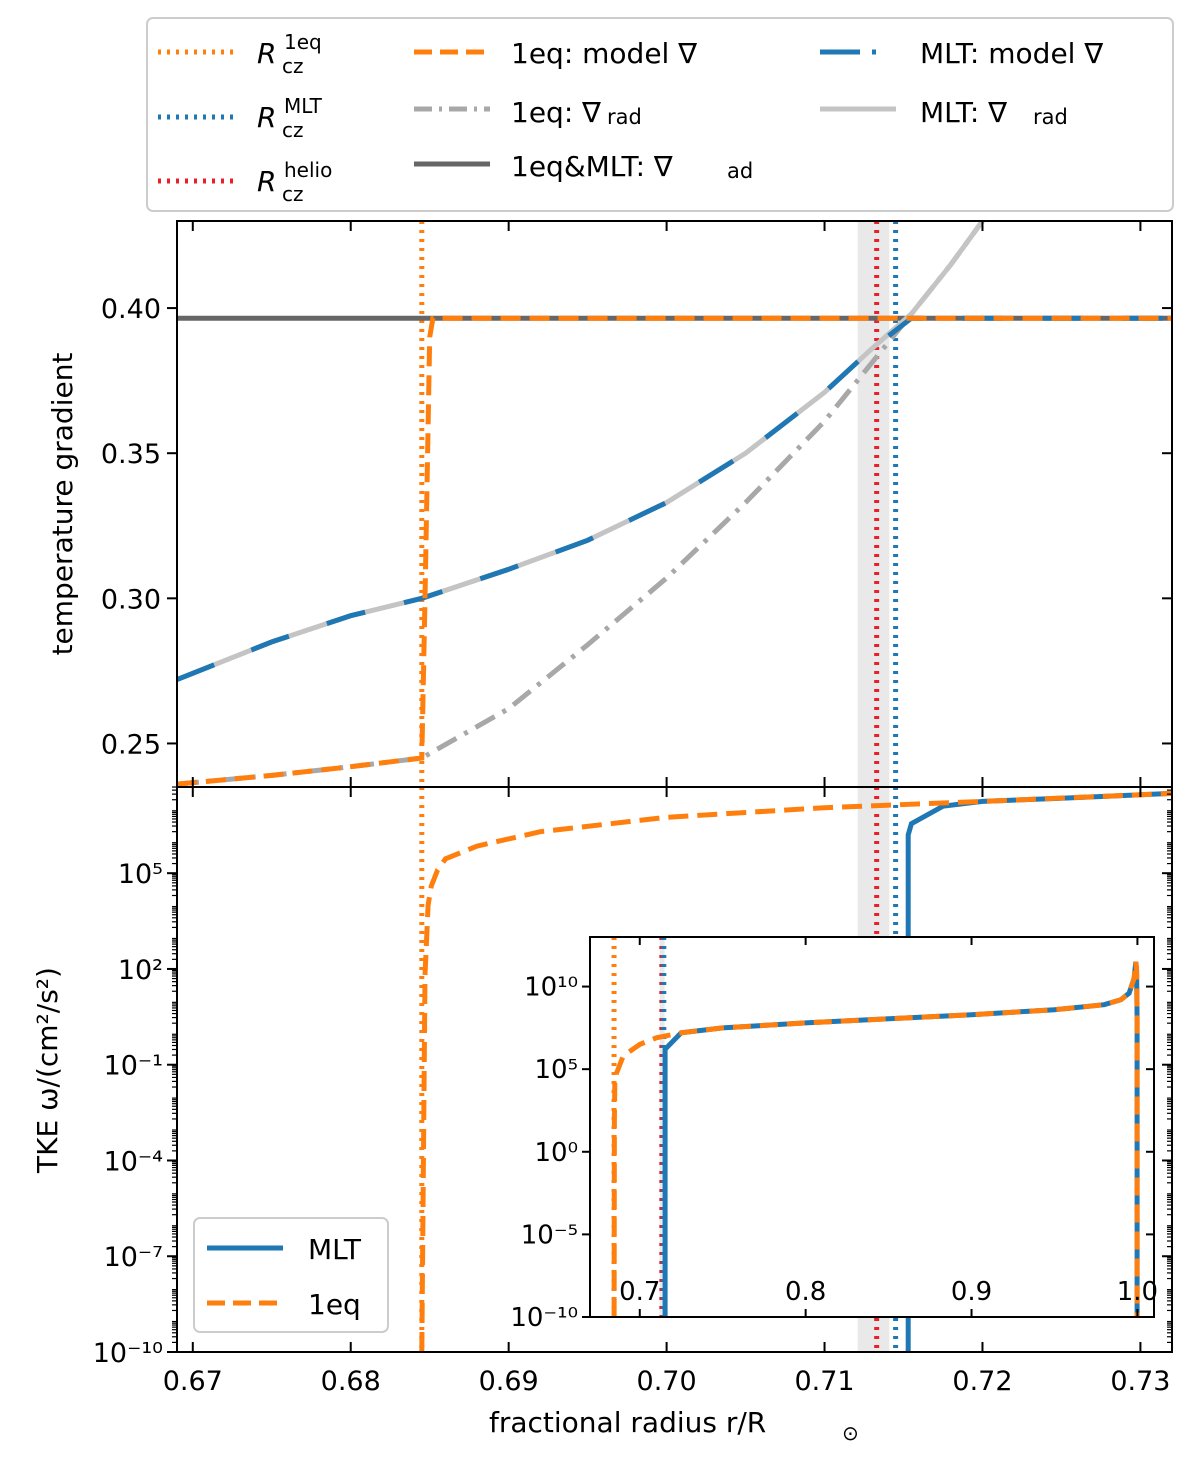 This screenshot has height=1466, width=1200. I want to click on bottom-y-axis-label: TKE ω/(cm²/s²), so click(47, 1070).